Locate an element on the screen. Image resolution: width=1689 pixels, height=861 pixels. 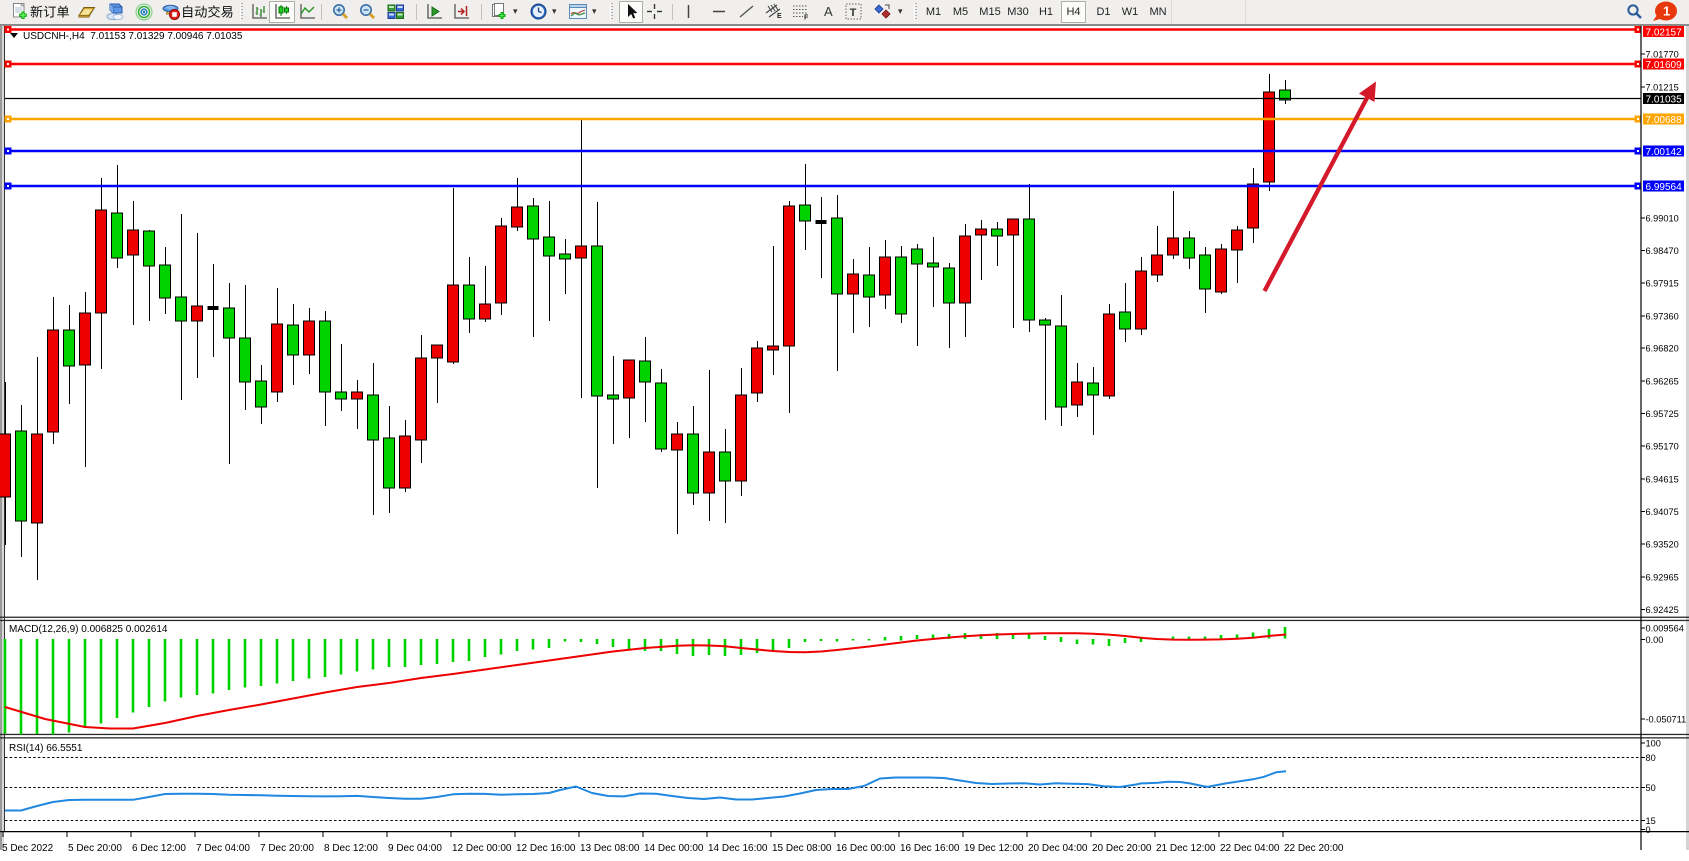
svg-text: E is located at coordinates (779, 16).